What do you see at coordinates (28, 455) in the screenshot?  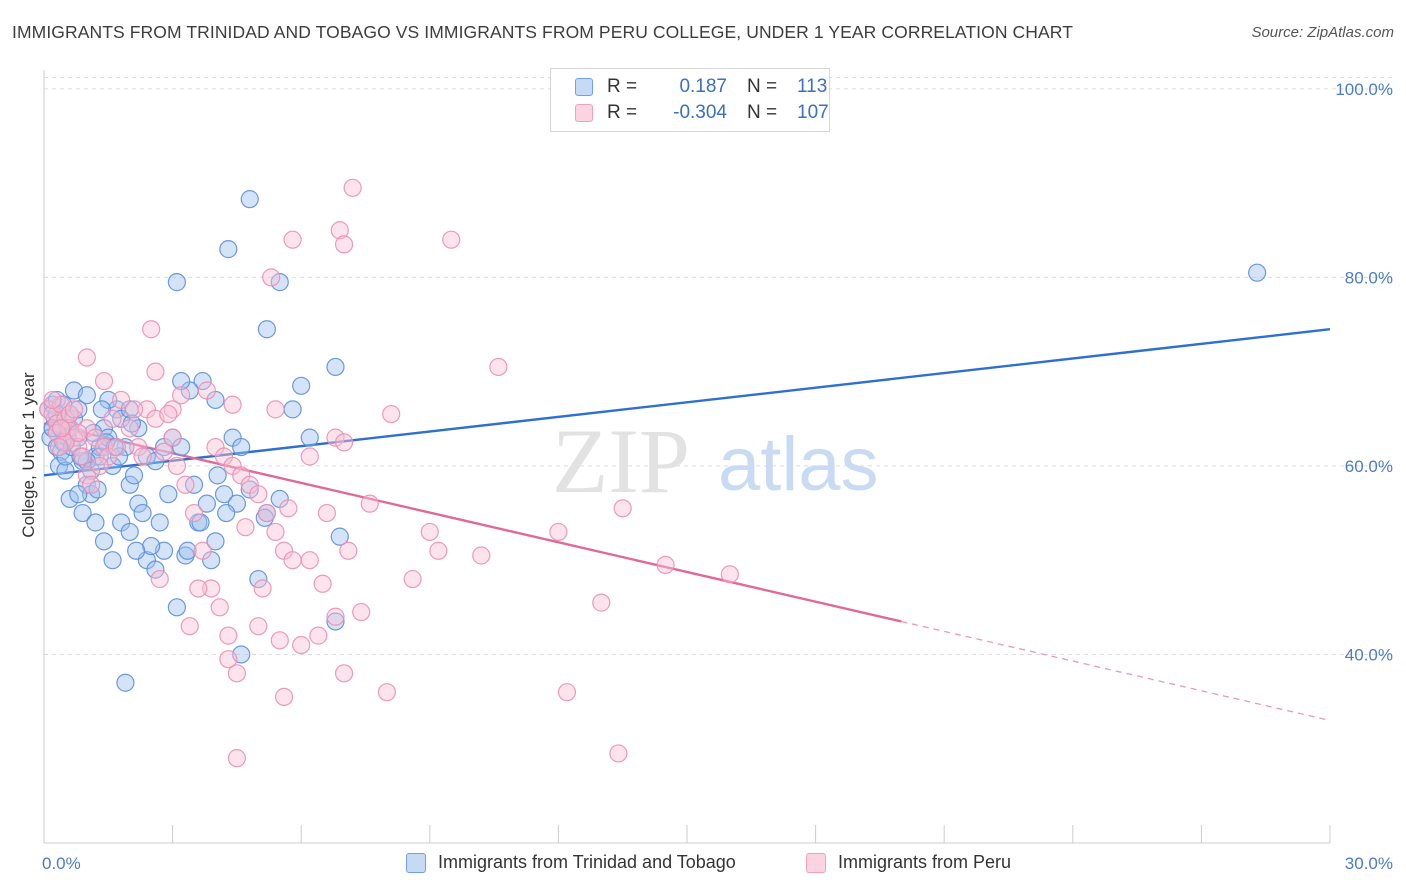 I see `y-axis-title: College, Under 1 year` at bounding box center [28, 455].